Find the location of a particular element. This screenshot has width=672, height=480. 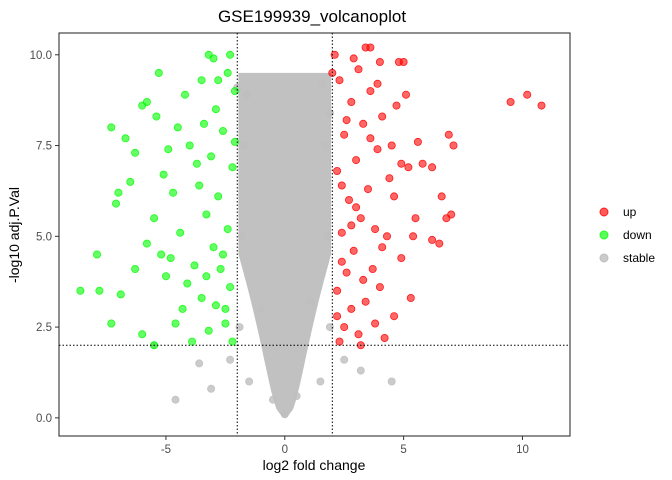

stable-density is located at coordinates (285, 245).